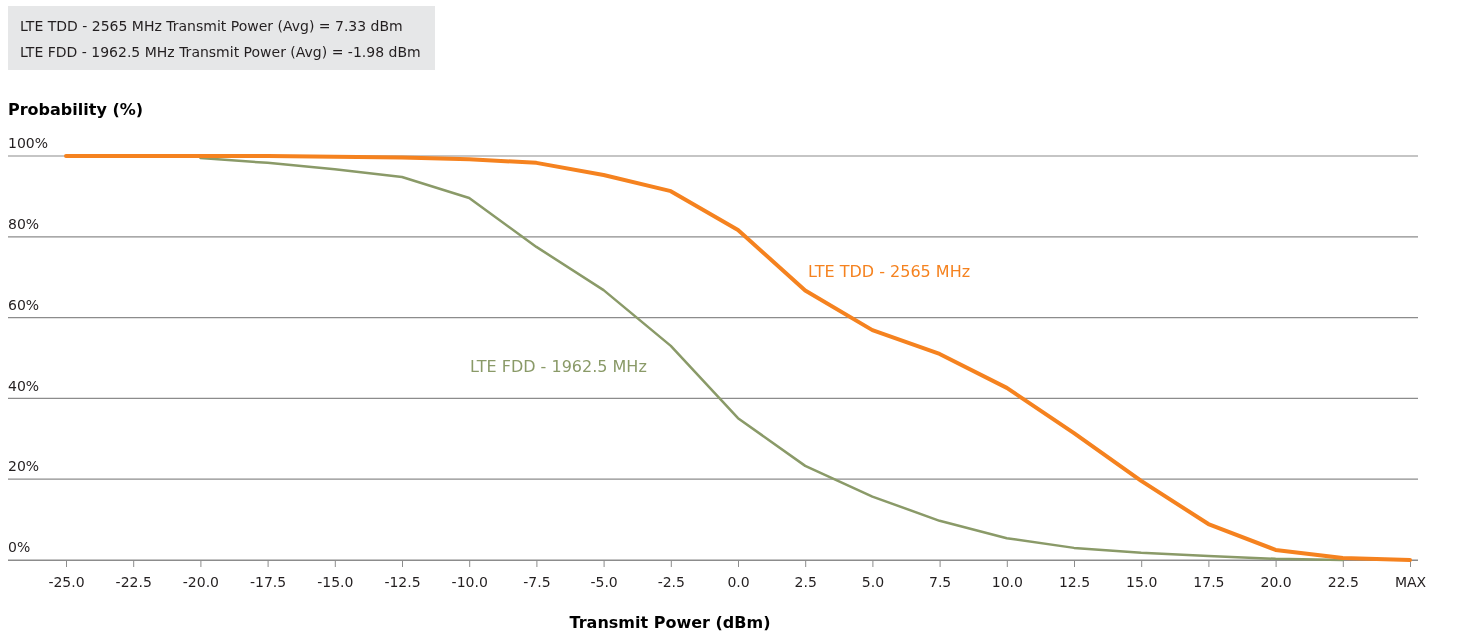 The width and height of the screenshot is (1459, 637). Describe the element at coordinates (24, 385) in the screenshot. I see `y-tick-label: 40%` at that location.